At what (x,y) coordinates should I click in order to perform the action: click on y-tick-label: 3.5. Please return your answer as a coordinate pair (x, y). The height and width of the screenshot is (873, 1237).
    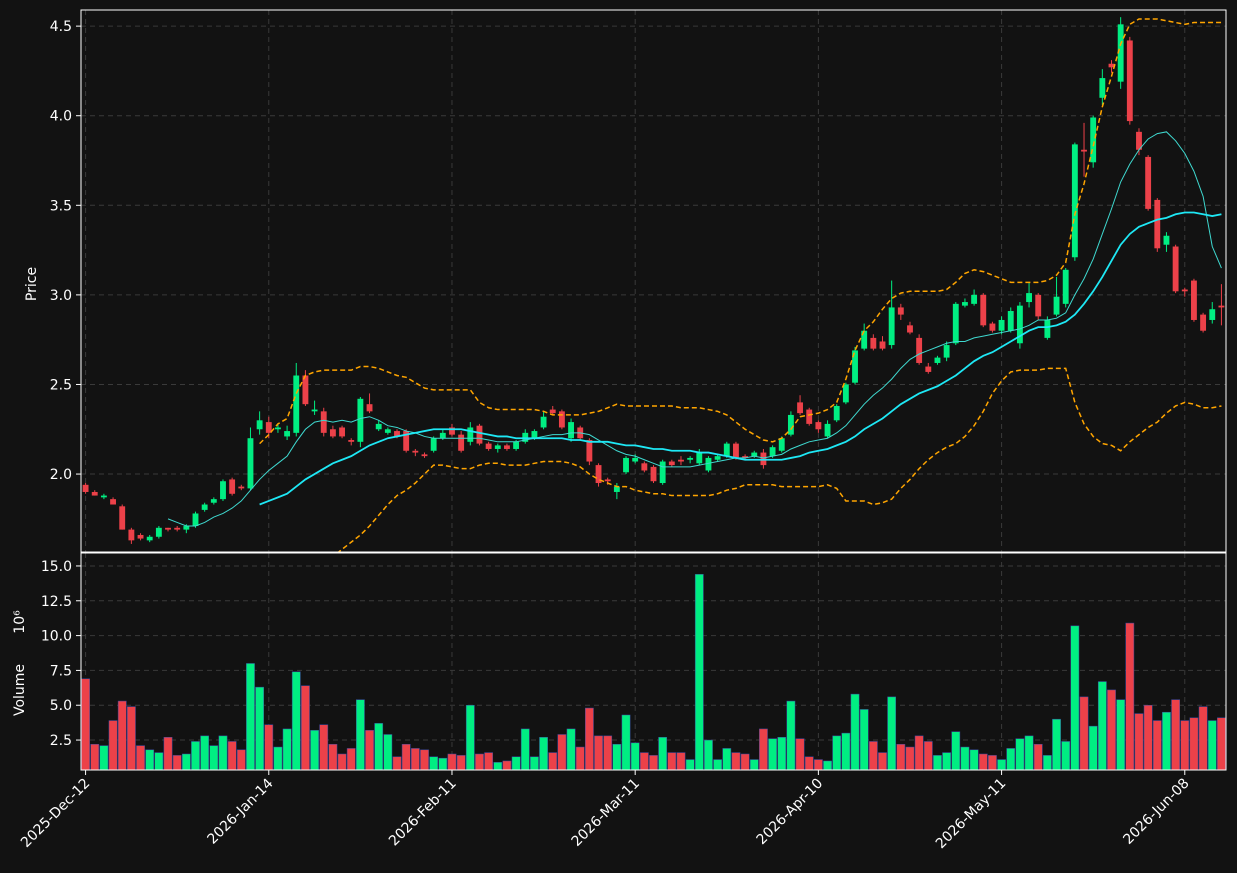
    Looking at the image, I should click on (61, 206).